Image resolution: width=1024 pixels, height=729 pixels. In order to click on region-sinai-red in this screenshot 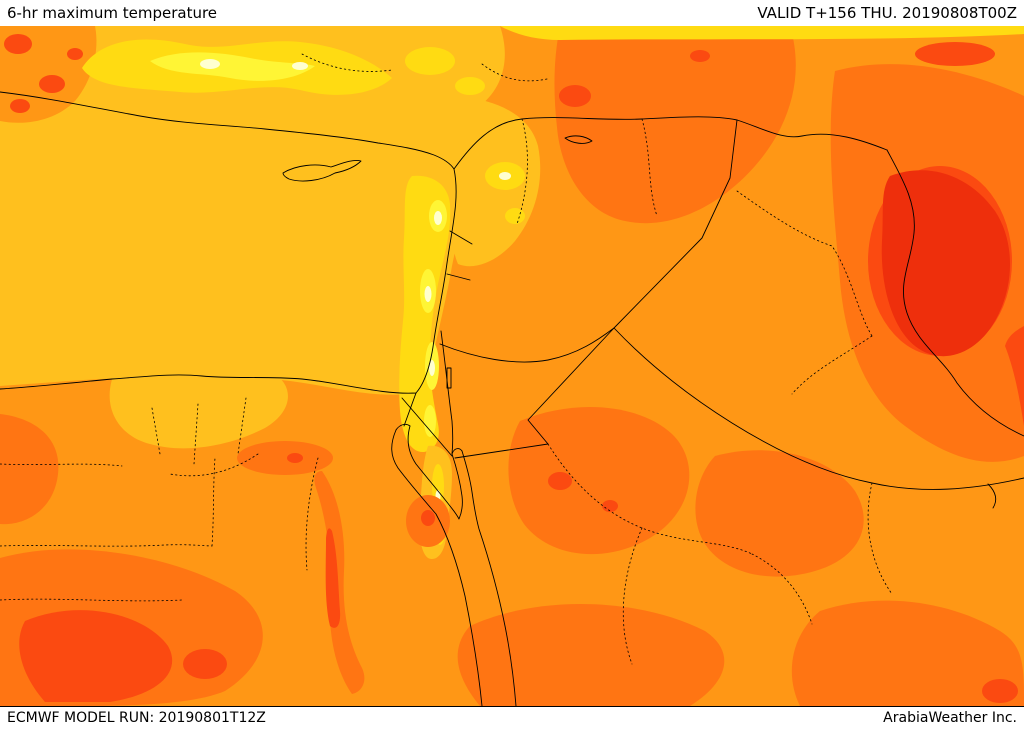, I will do `click(428, 518)`.